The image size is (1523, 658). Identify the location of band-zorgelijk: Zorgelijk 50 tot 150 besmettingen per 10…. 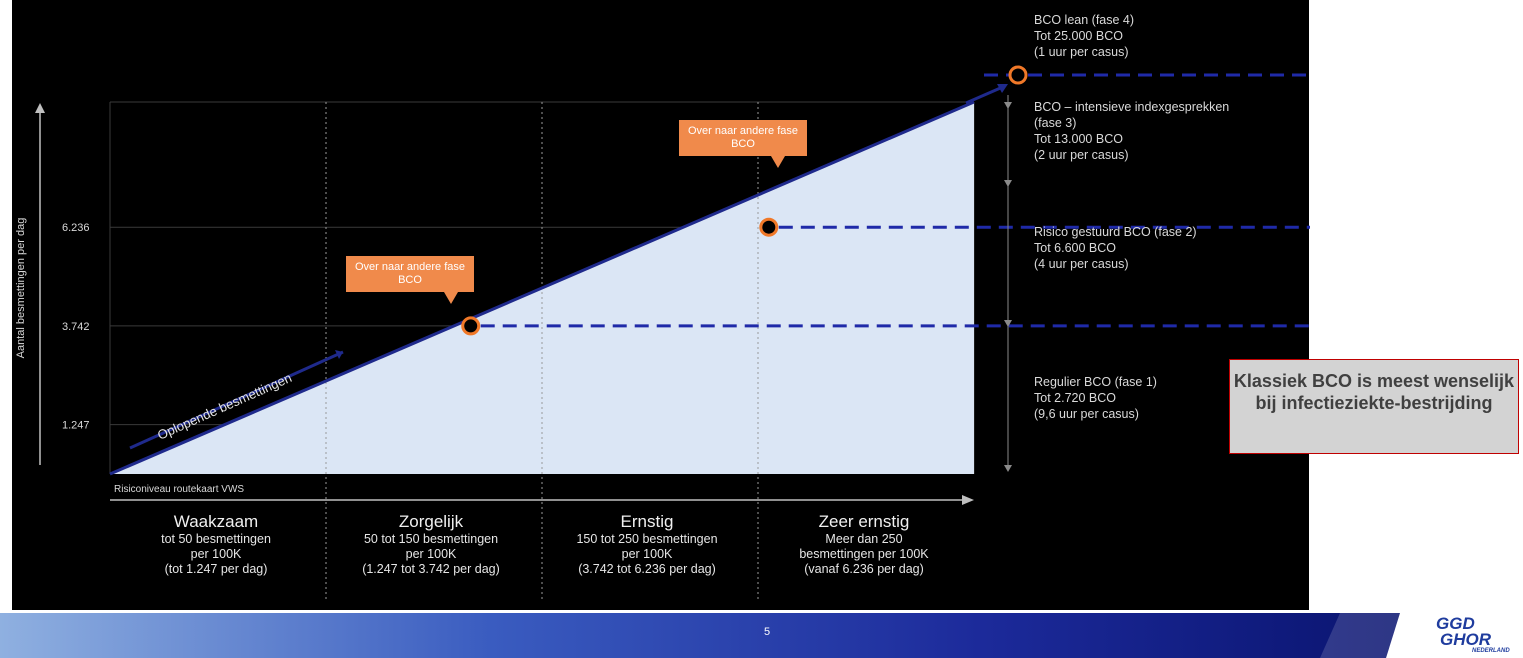
(431, 552).